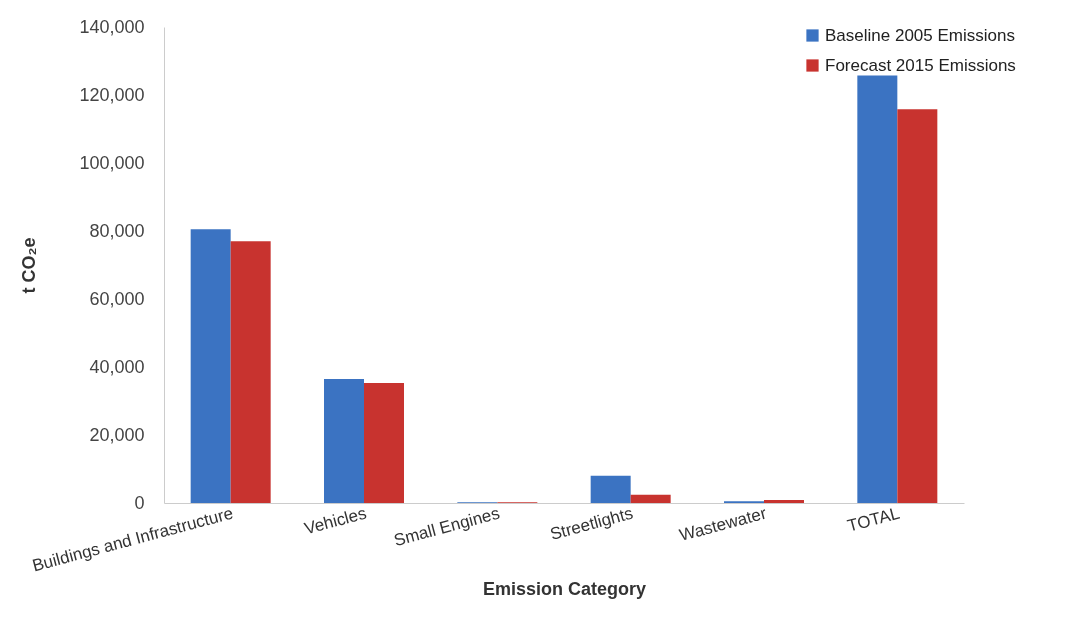 This screenshot has height=633, width=1072. What do you see at coordinates (117, 366) in the screenshot?
I see `y-tick-label: 40,000` at bounding box center [117, 366].